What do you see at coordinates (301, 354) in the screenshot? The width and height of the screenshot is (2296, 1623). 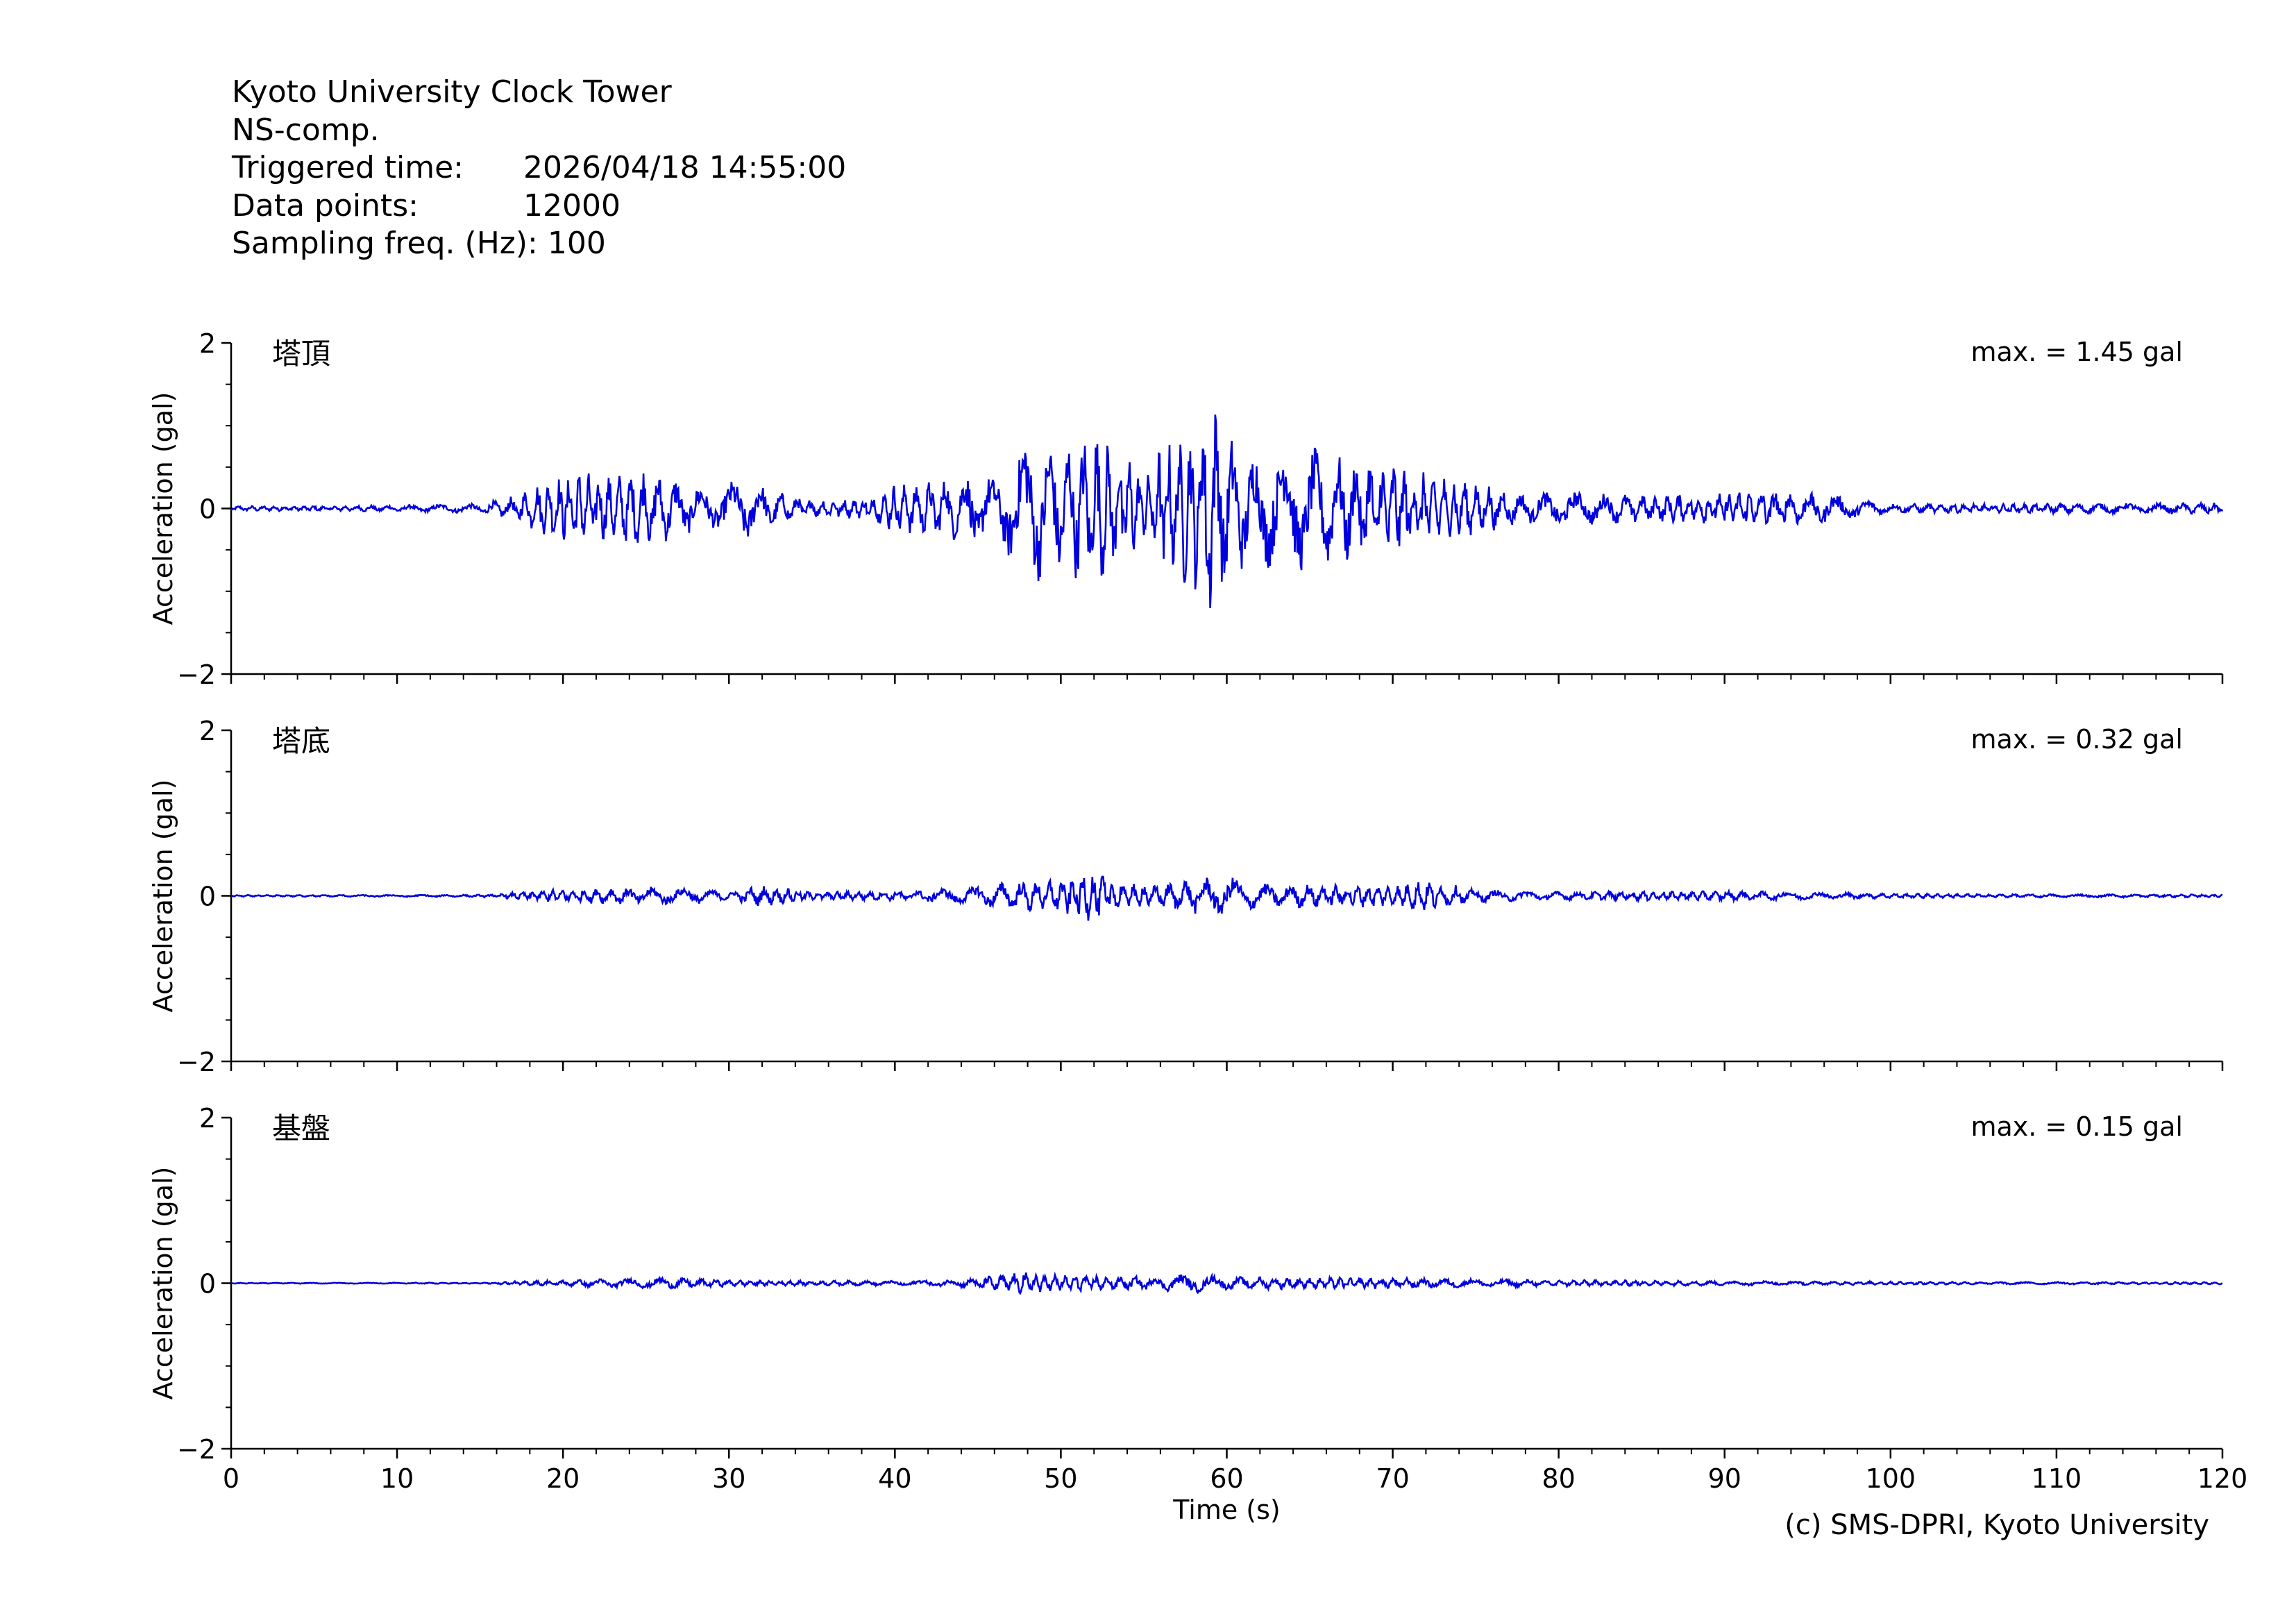 I see `panel-name: 塔頂` at bounding box center [301, 354].